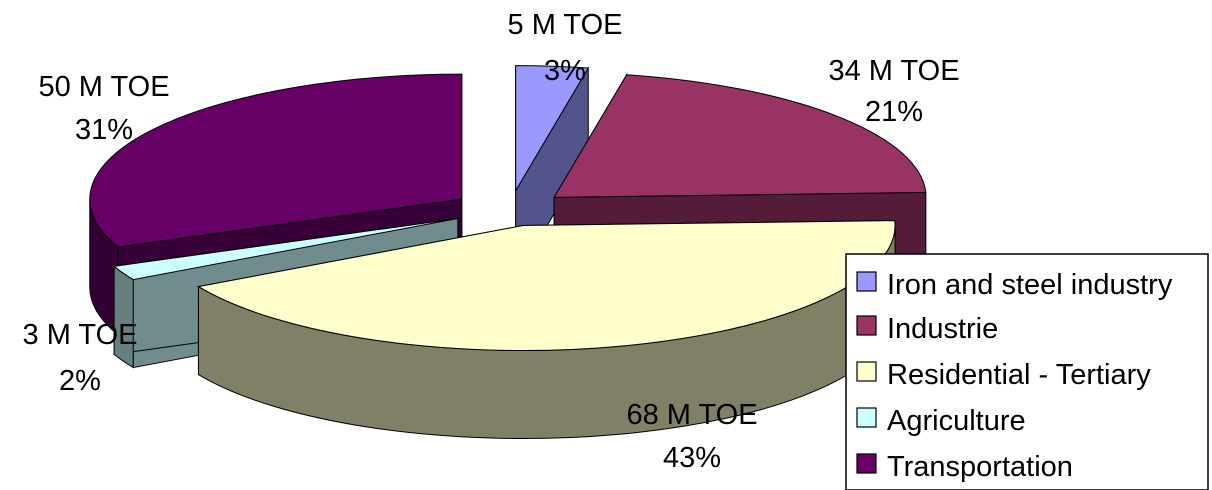 The height and width of the screenshot is (490, 1212). I want to click on data-label-value-agriculture: 3 M TOE, so click(80, 335).